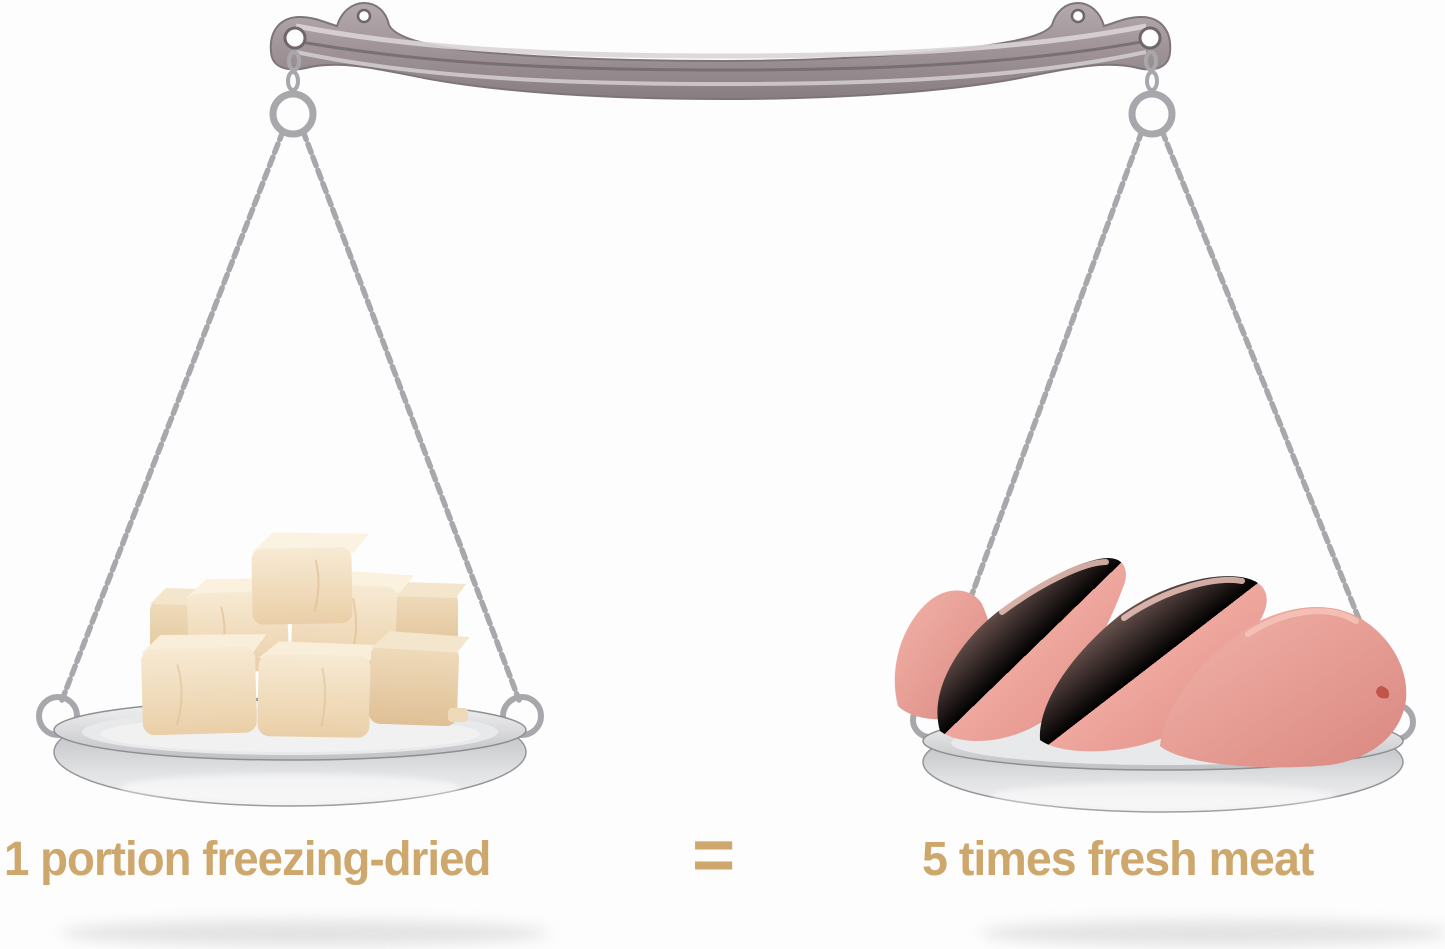 The image size is (1445, 949). Describe the element at coordinates (305, 635) in the screenshot. I see `freeze-dried-cubes` at that location.